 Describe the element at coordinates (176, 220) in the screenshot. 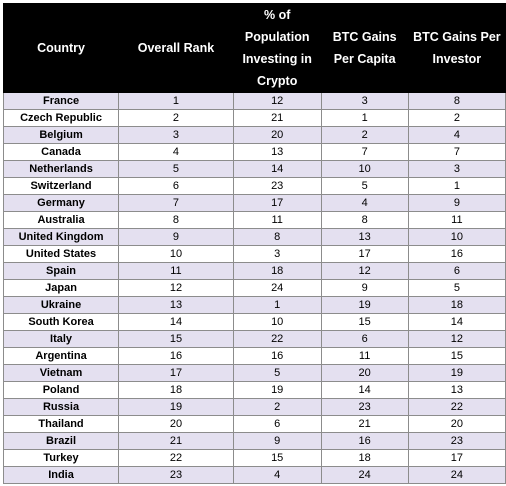

I see `cell-overall-rank: 8` at that location.